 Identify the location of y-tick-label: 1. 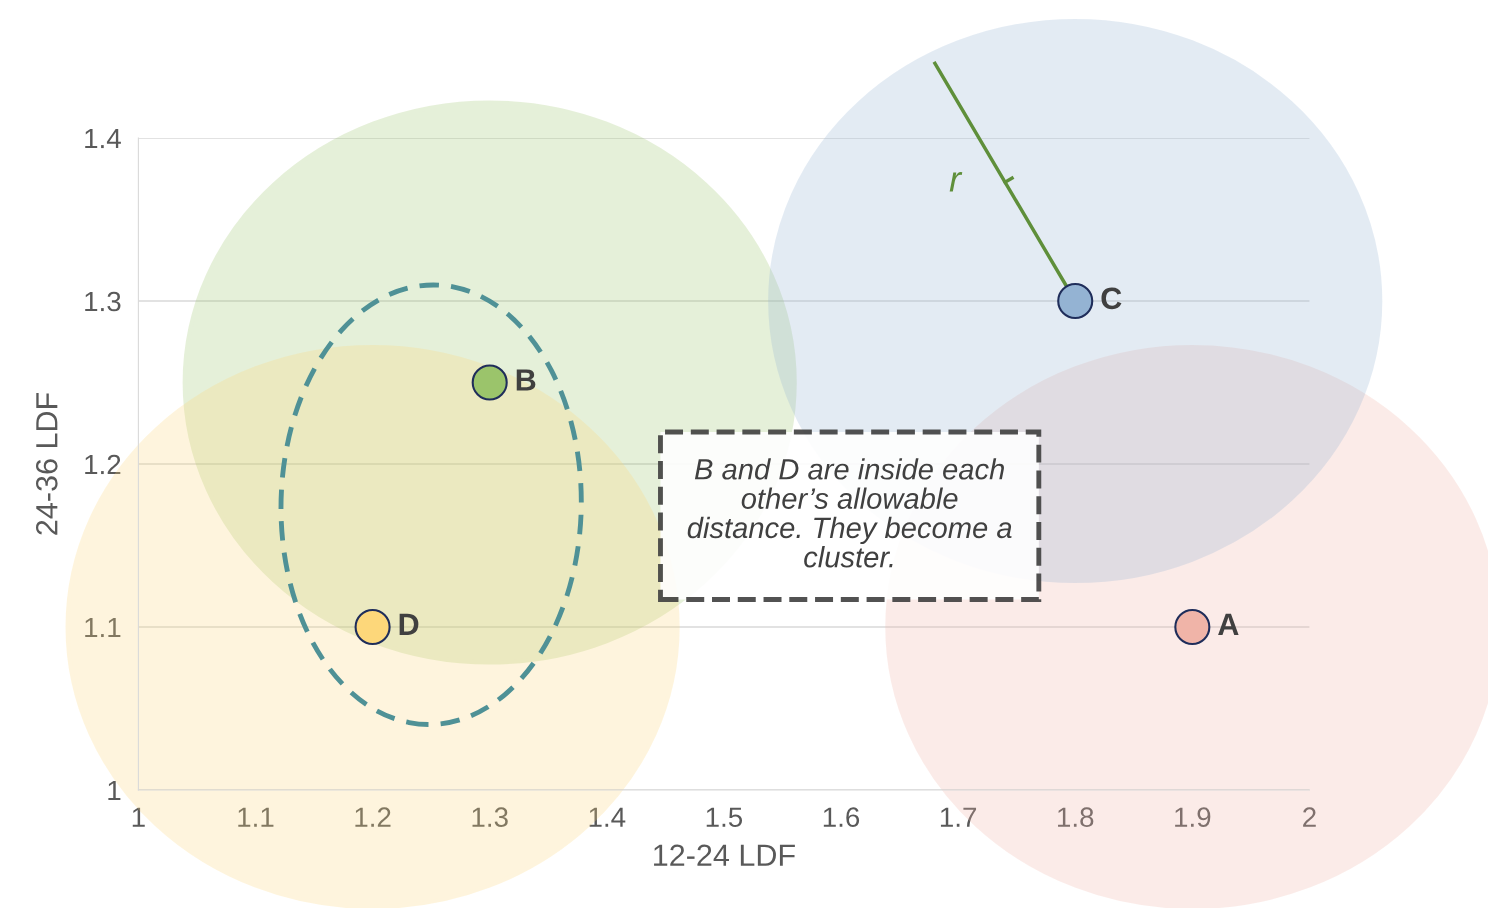
(114, 790).